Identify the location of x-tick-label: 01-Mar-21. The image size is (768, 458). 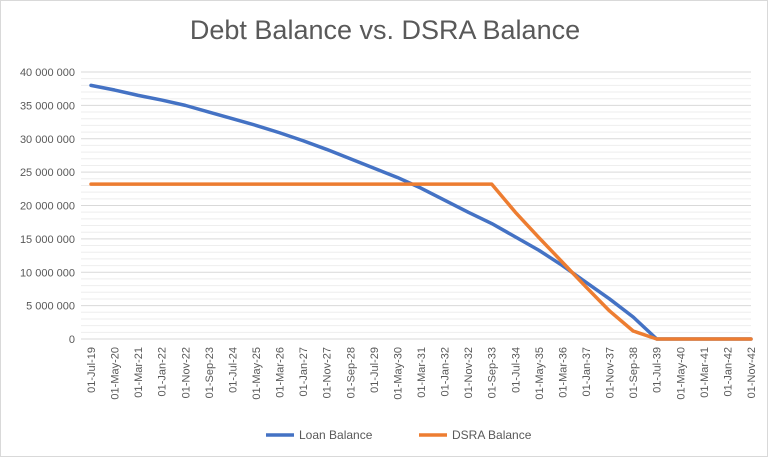
(139, 372).